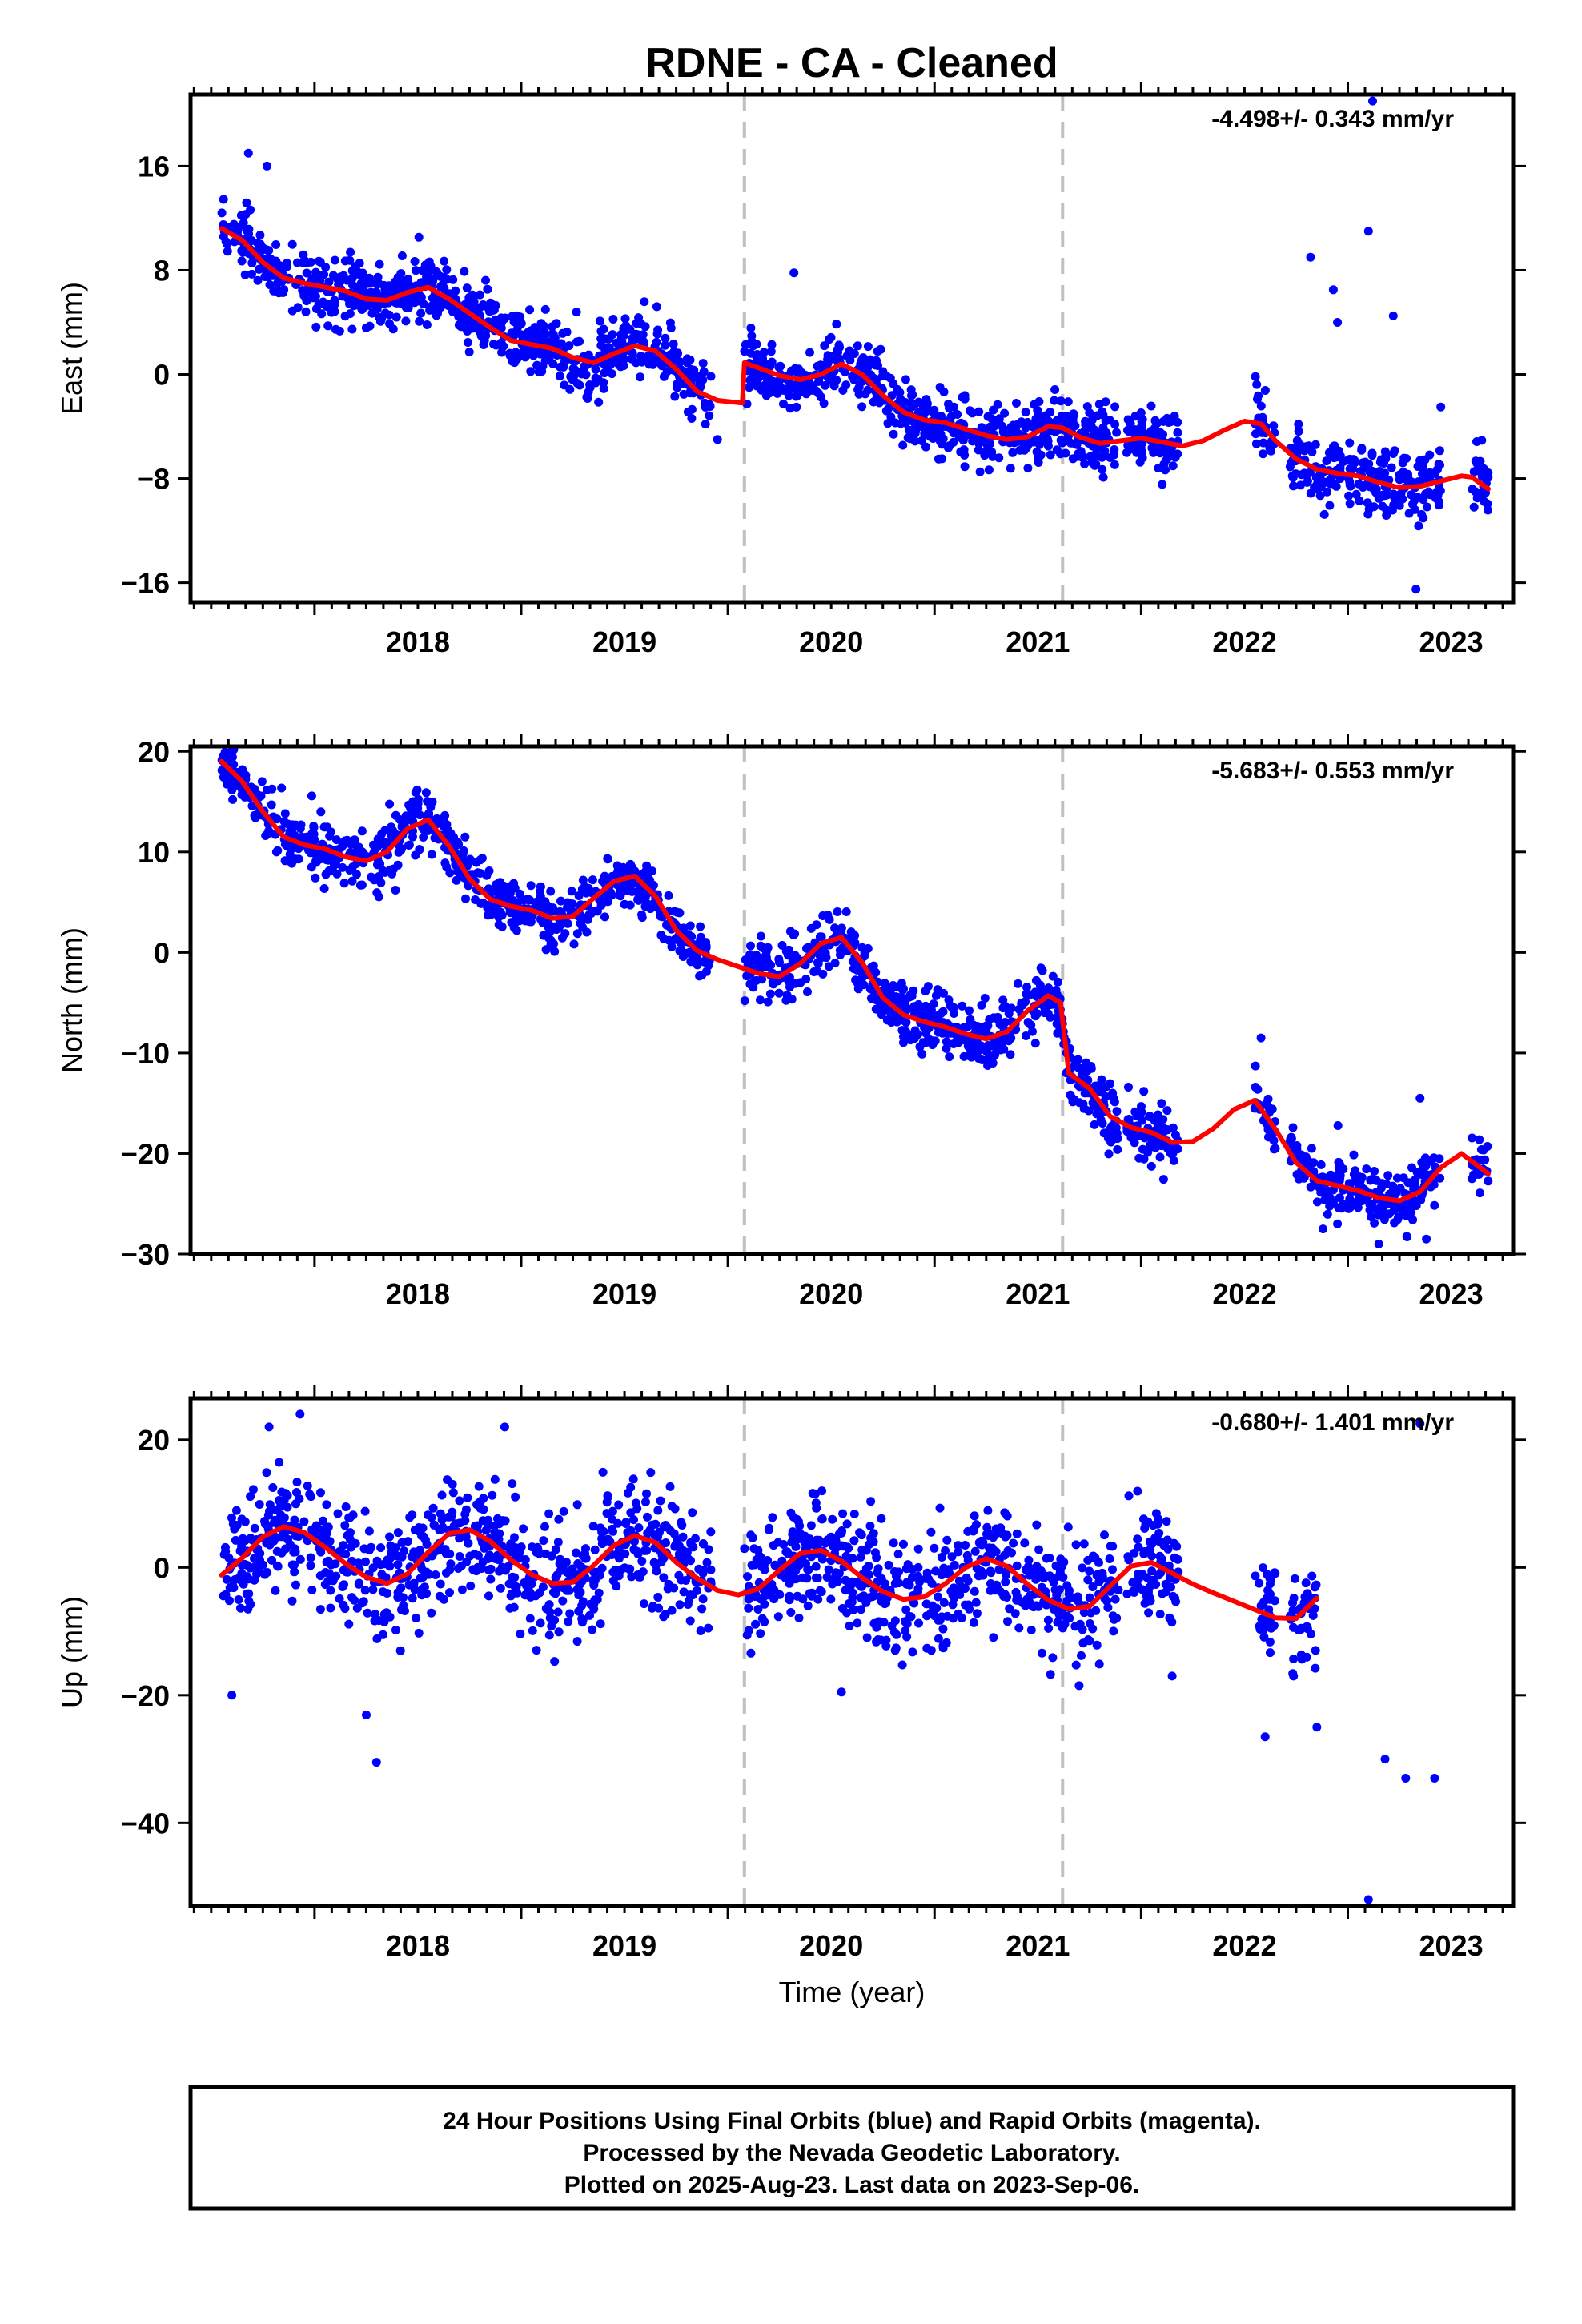  I want to click on y-tick-label: 10, so click(154, 853).